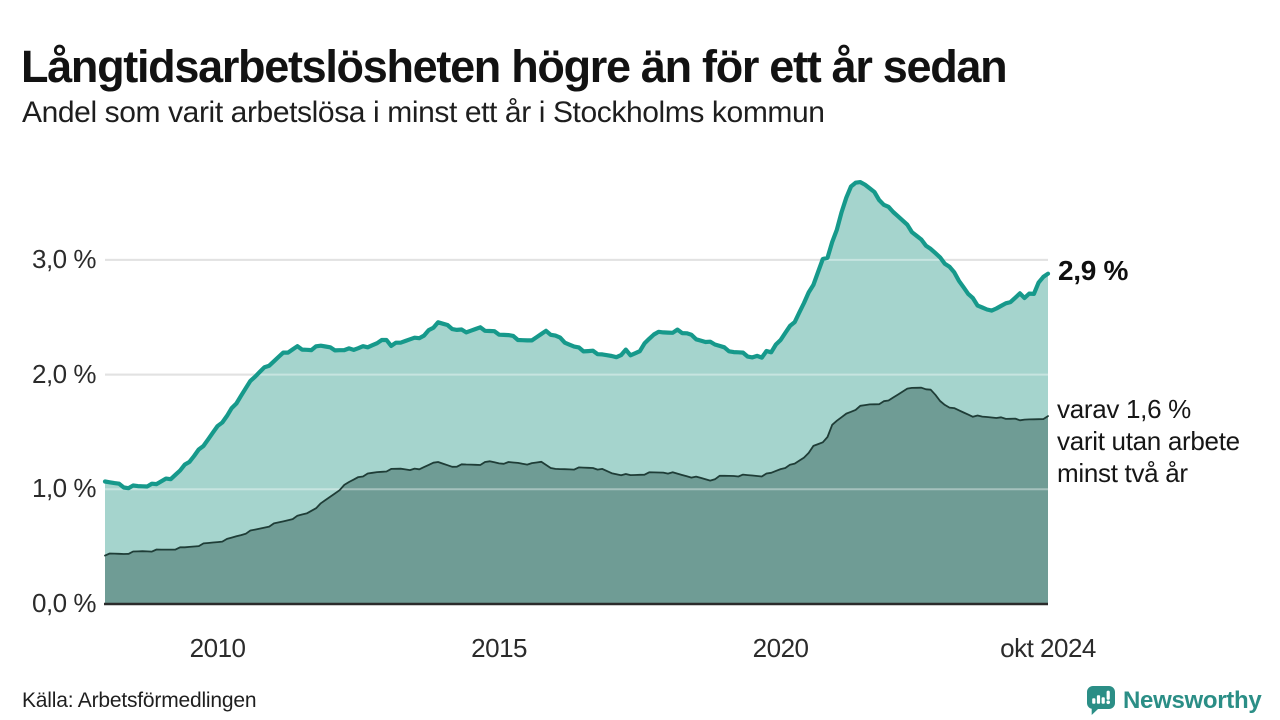 The height and width of the screenshot is (720, 1280). Describe the element at coordinates (139, 700) in the screenshot. I see `source-credit: Källa: Arbetsförmedlingen` at that location.